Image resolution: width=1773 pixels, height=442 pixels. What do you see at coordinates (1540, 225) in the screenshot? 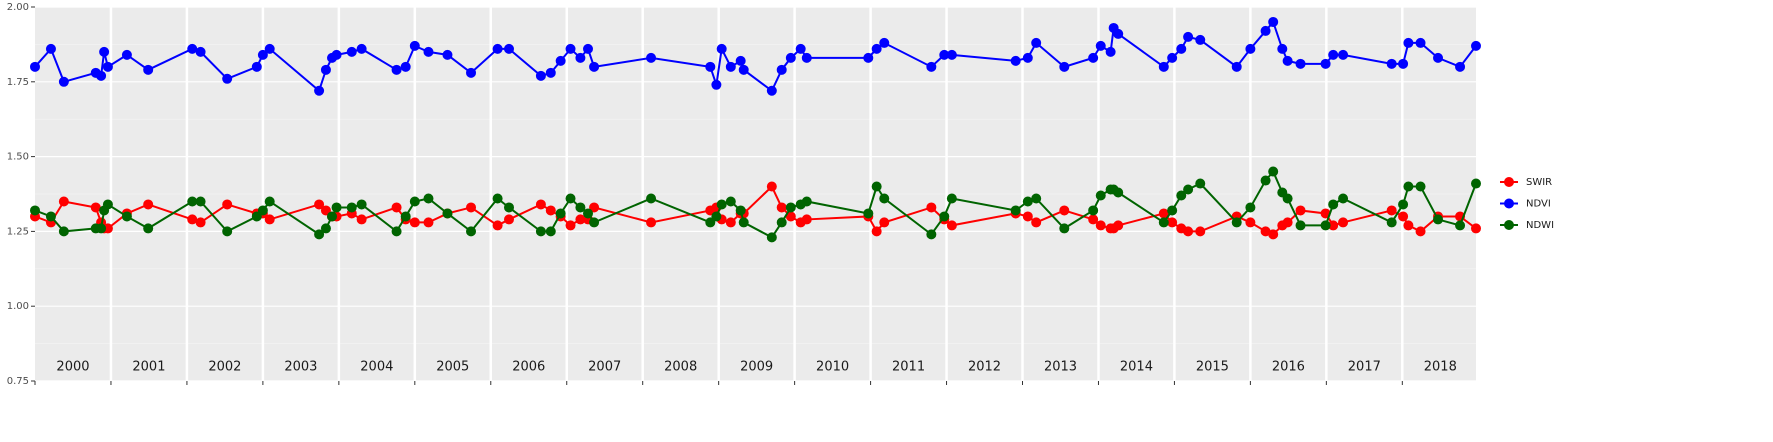
I see `legend-label: NDWI` at bounding box center [1540, 225].